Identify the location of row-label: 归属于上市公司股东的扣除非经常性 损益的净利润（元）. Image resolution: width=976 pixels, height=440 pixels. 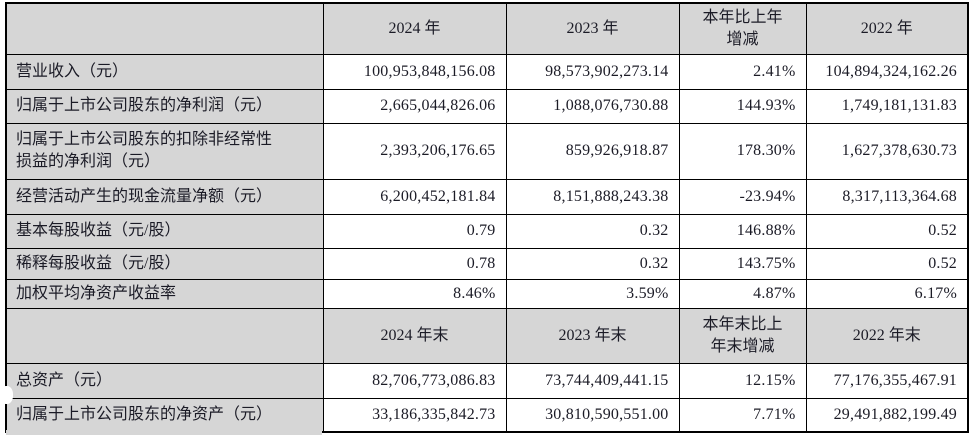
(164, 151).